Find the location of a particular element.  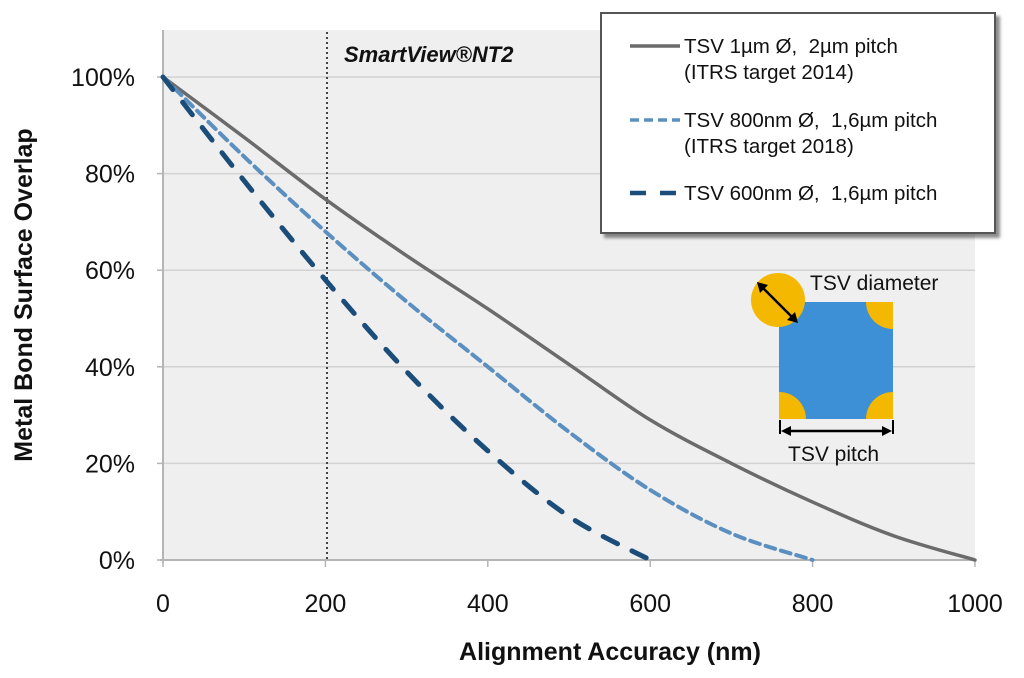

x-tick-label: 600 is located at coordinates (650, 604).